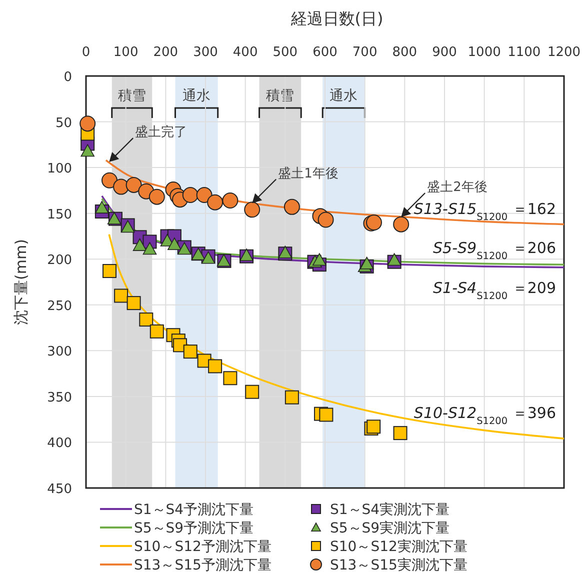 This screenshot has width=586, height=574. Describe the element at coordinates (59, 214) in the screenshot. I see `y-tick-label: 150` at that location.